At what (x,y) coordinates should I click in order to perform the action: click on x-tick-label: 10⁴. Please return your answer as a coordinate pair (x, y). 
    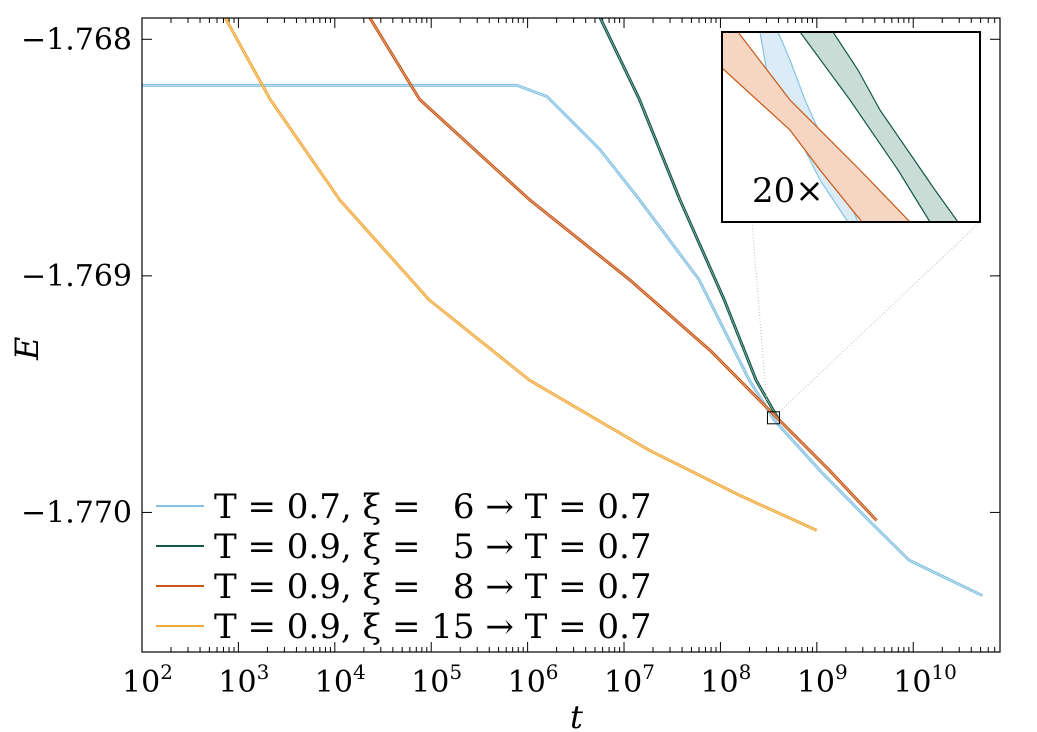
    Looking at the image, I should click on (340, 680).